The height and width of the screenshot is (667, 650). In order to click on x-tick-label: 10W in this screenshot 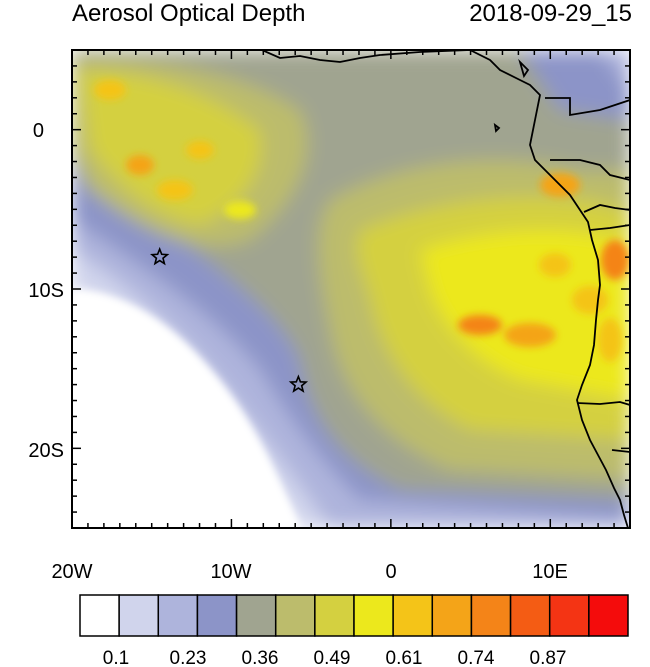, I will do `click(230, 572)`.